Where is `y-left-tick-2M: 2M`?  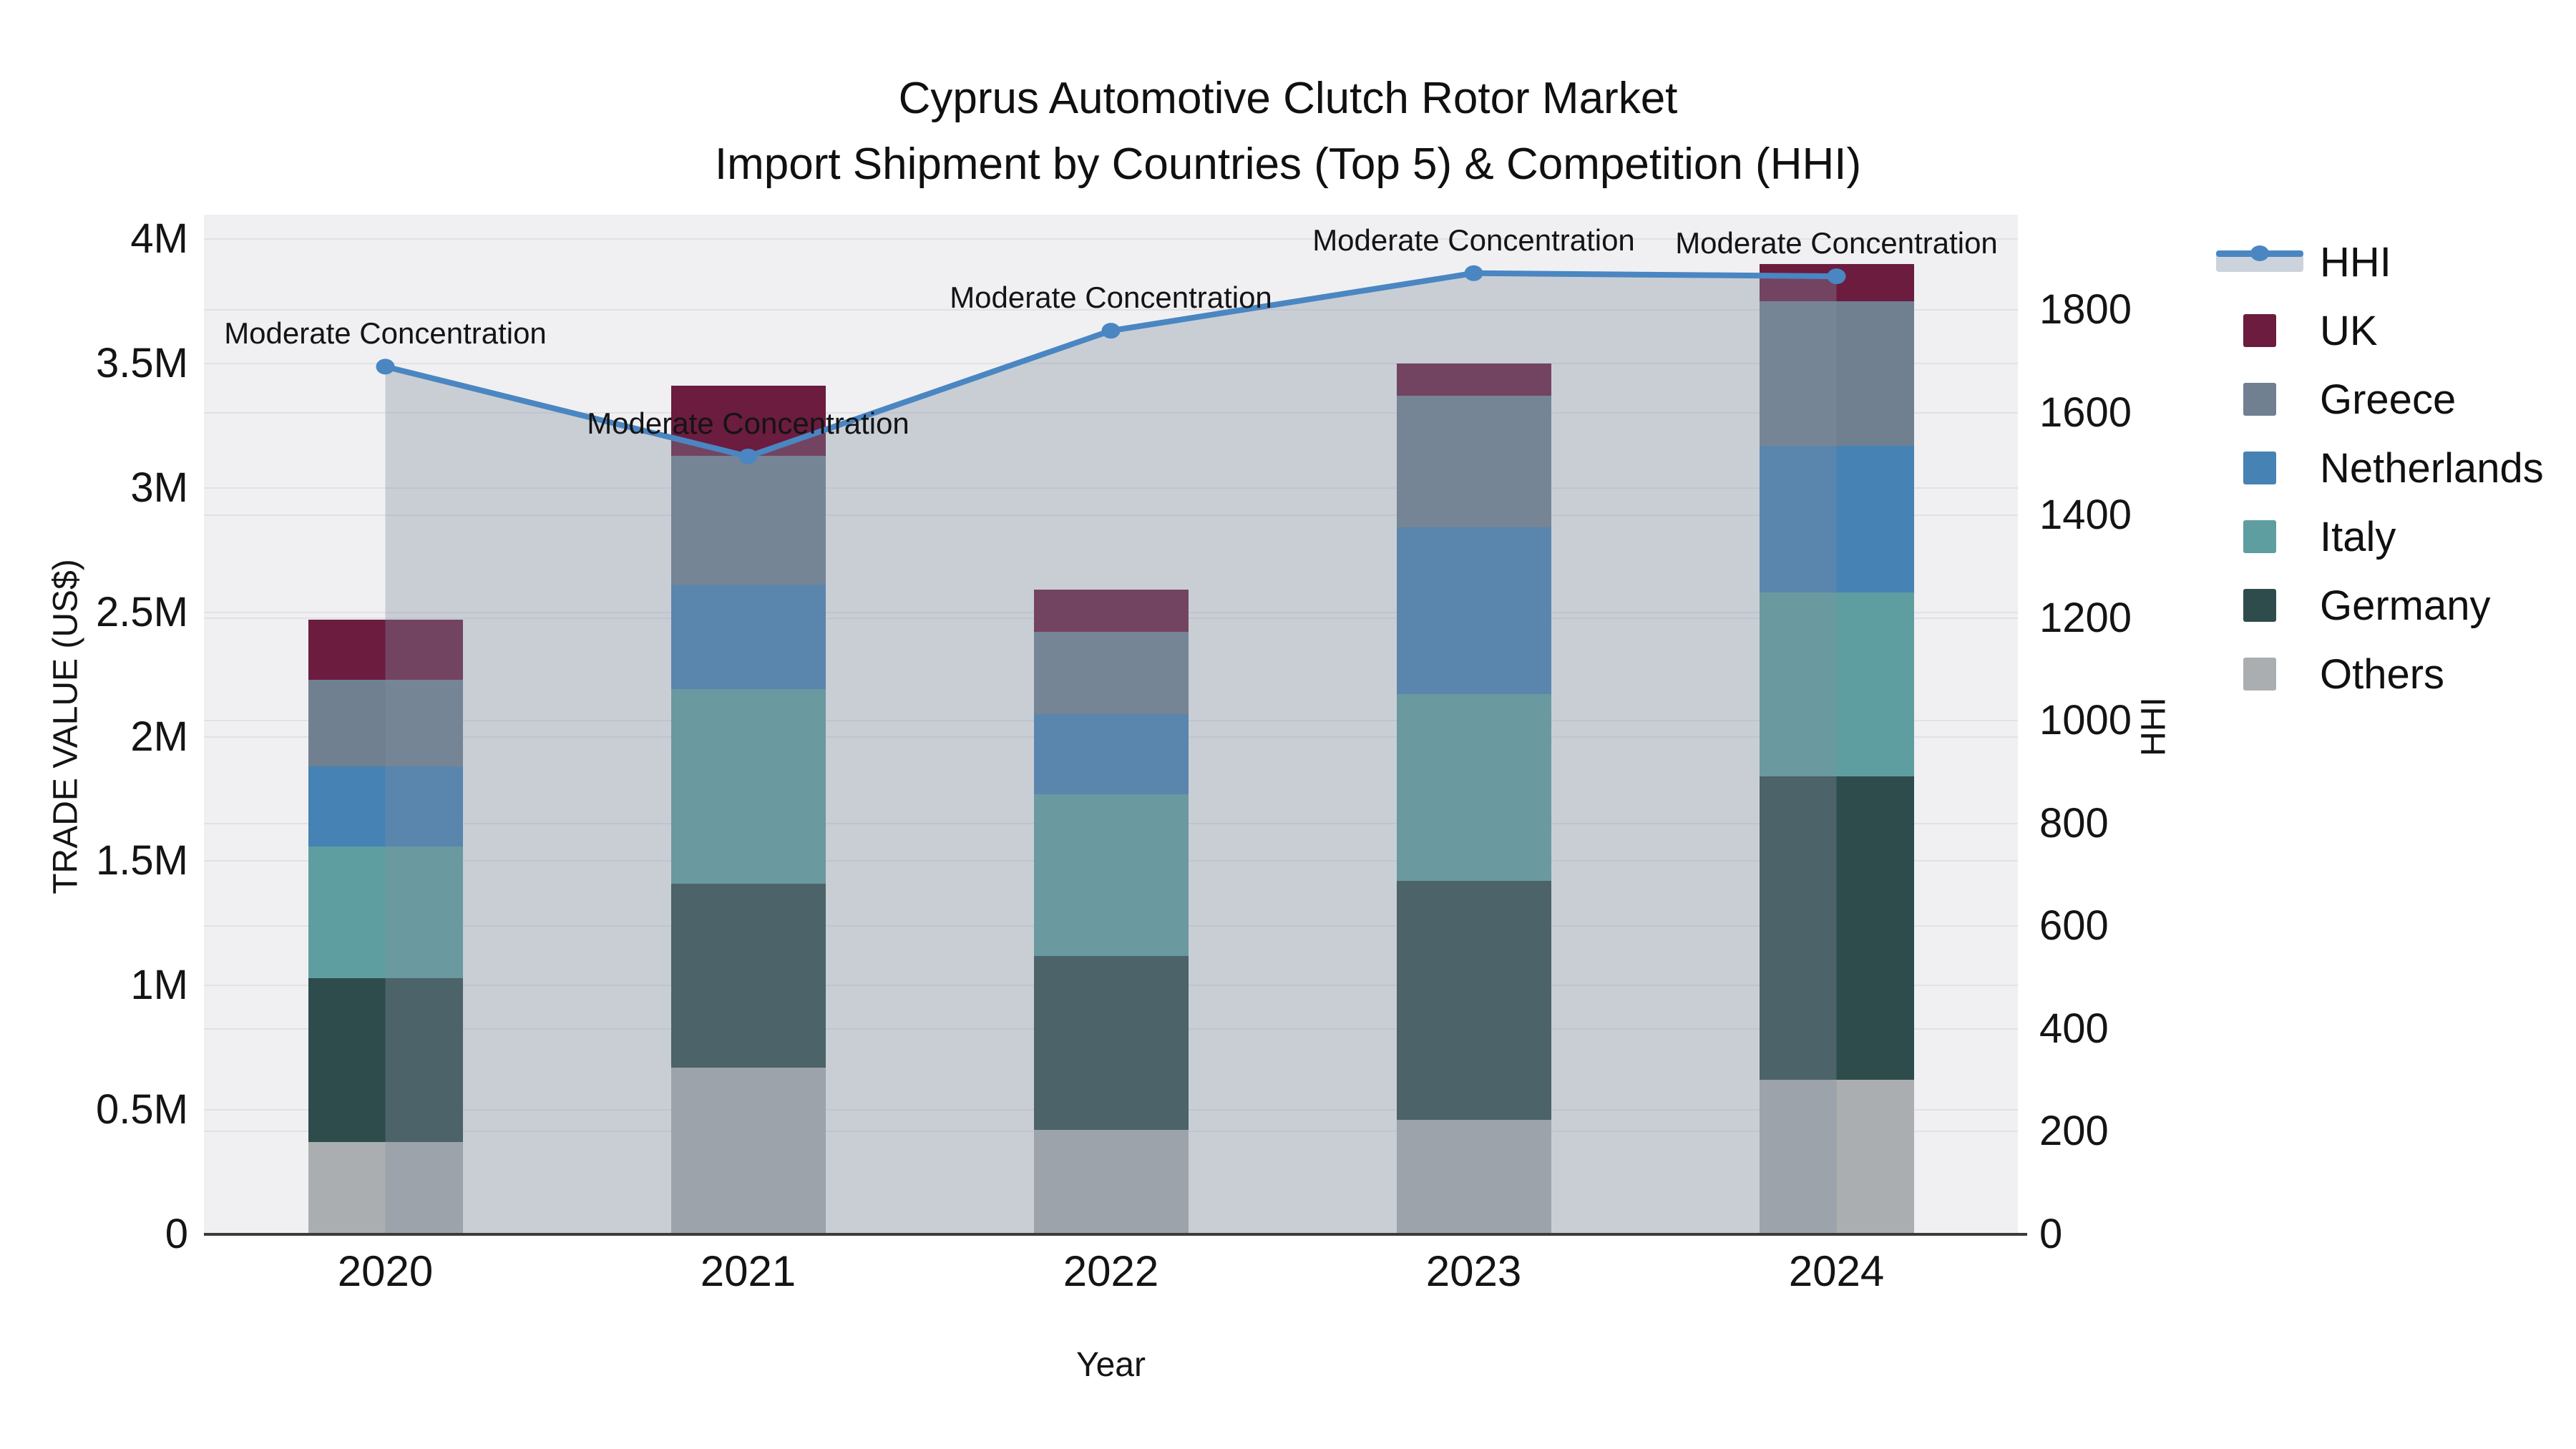
y-left-tick-2M: 2M is located at coordinates (159, 736).